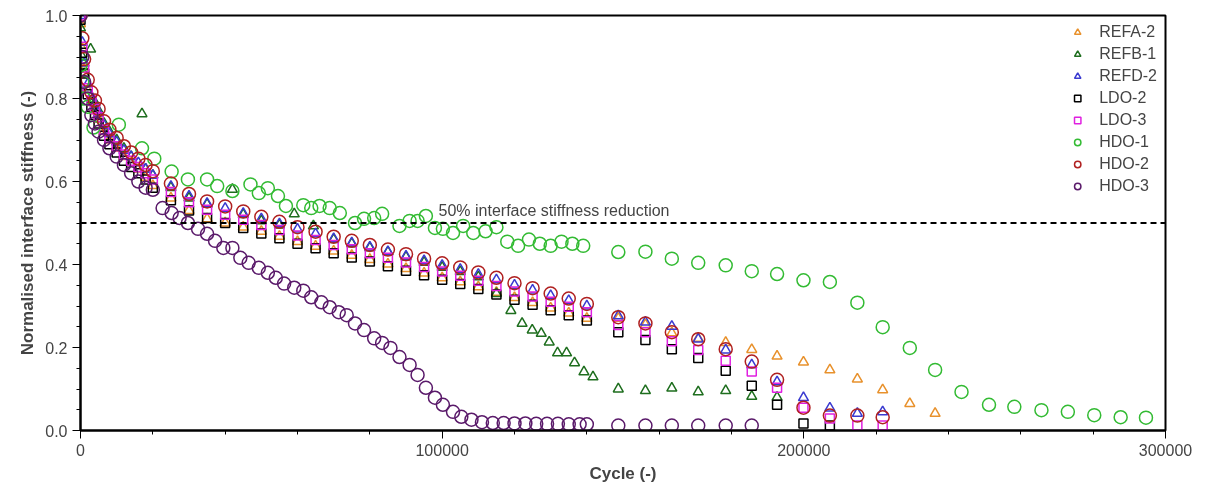  I want to click on y-tick-label: 0.2, so click(56, 348).